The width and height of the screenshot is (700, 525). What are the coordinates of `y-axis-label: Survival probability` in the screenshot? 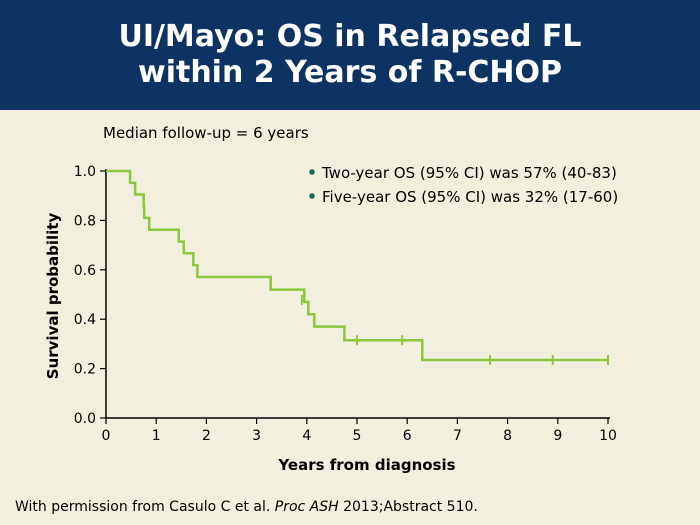 It's located at (53, 296).